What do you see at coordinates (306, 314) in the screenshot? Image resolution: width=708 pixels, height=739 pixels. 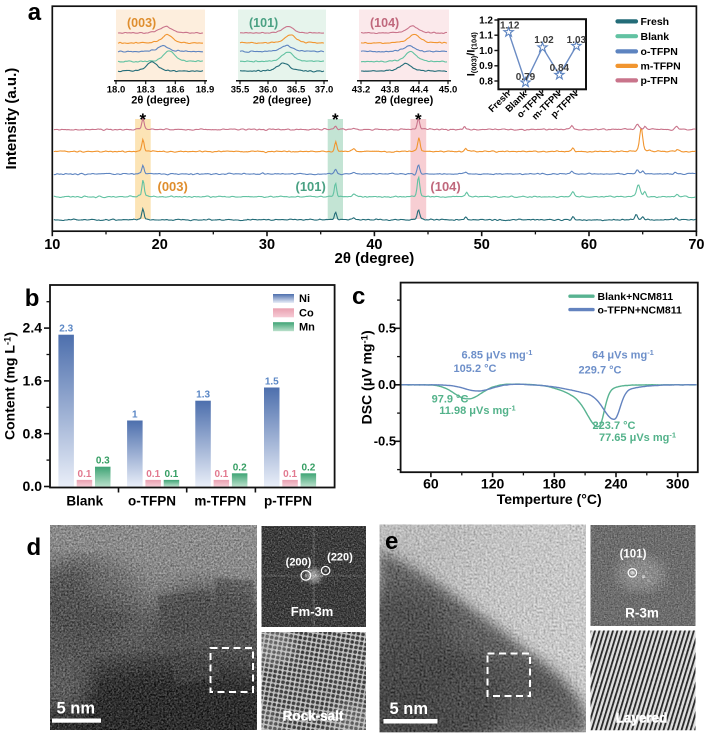 I see `svg-text: Co` at bounding box center [306, 314].